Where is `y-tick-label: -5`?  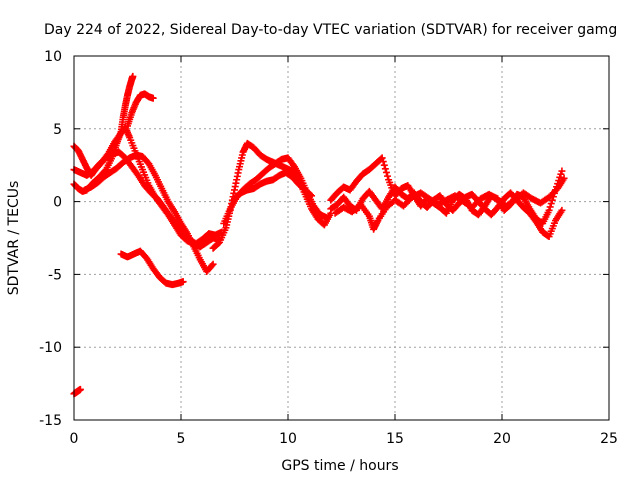
y-tick-label: -5 is located at coordinates (55, 275).